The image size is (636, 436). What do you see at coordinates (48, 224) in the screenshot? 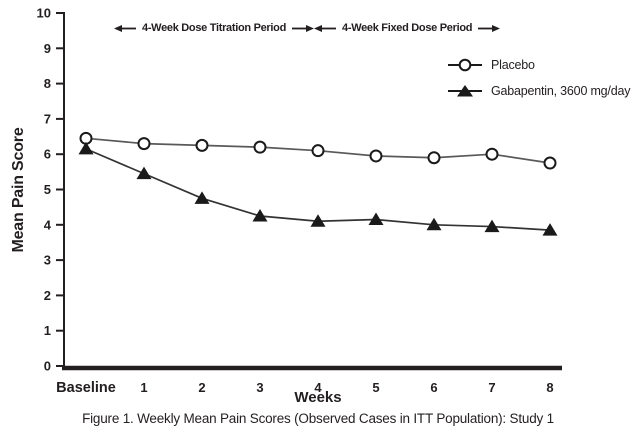
I see `y-tick-label: 4` at bounding box center [48, 224].